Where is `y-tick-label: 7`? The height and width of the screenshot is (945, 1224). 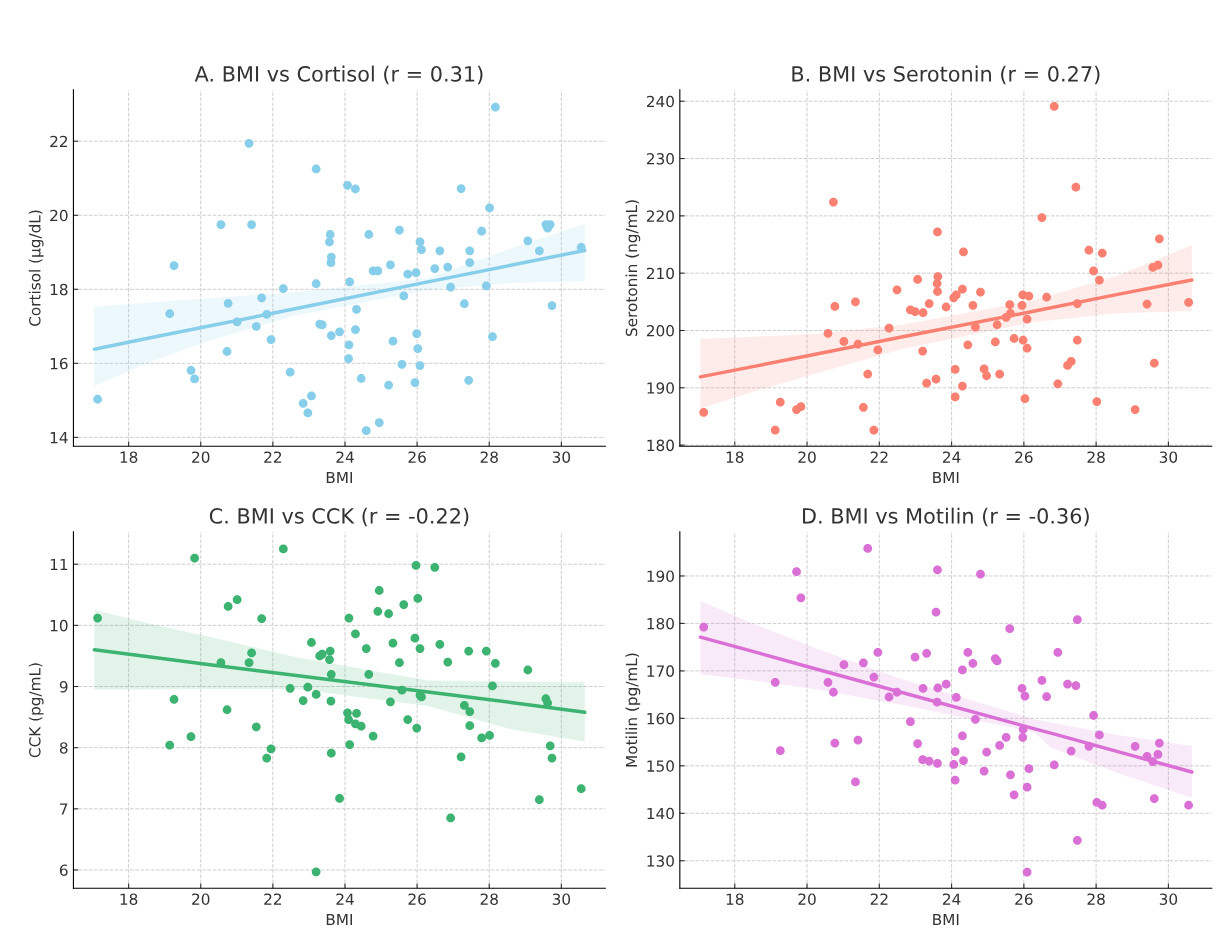
y-tick-label: 7 is located at coordinates (64, 809).